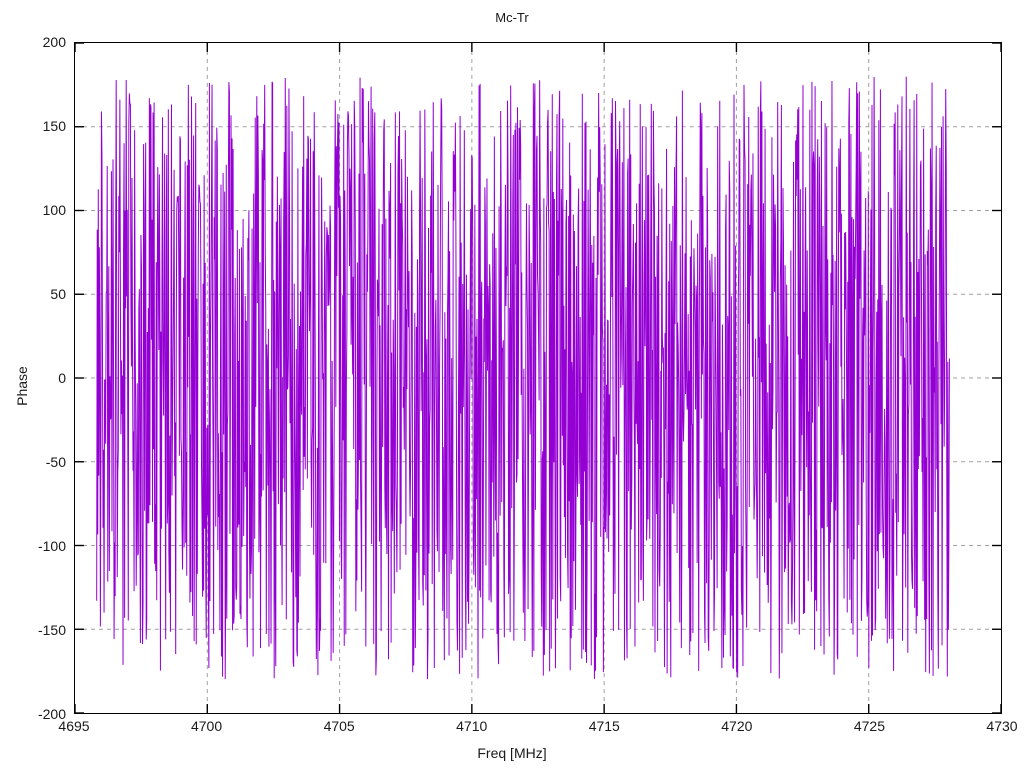 The height and width of the screenshot is (768, 1024). I want to click on x-tick-label: 4730, so click(1002, 726).